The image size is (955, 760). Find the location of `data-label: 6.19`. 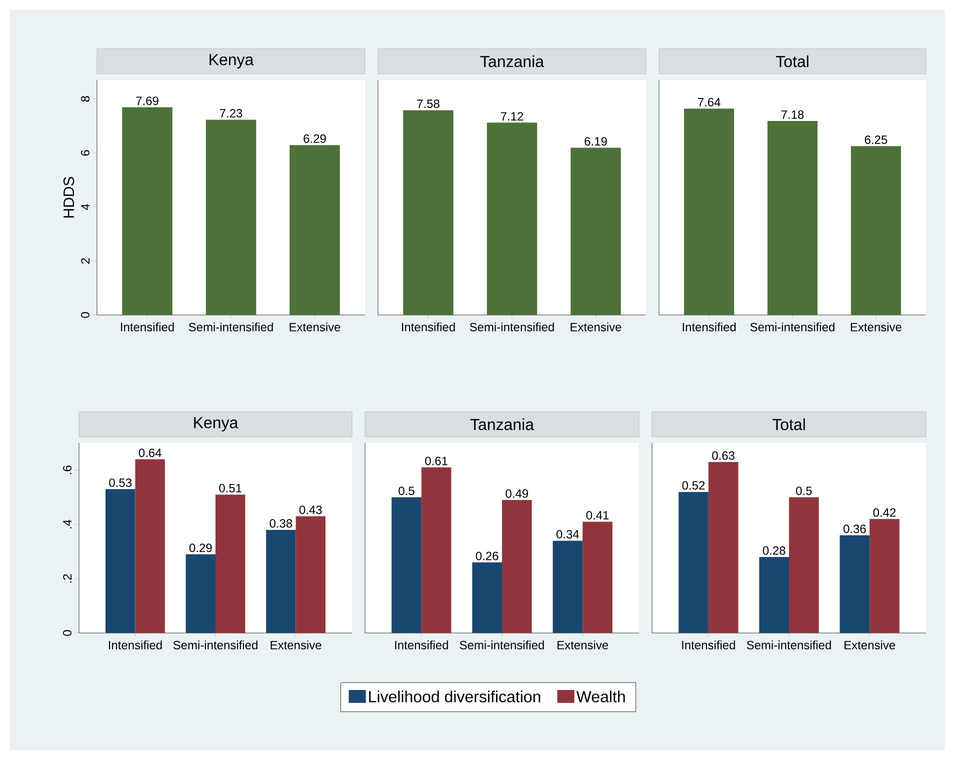

data-label: 6.19 is located at coordinates (595, 141).